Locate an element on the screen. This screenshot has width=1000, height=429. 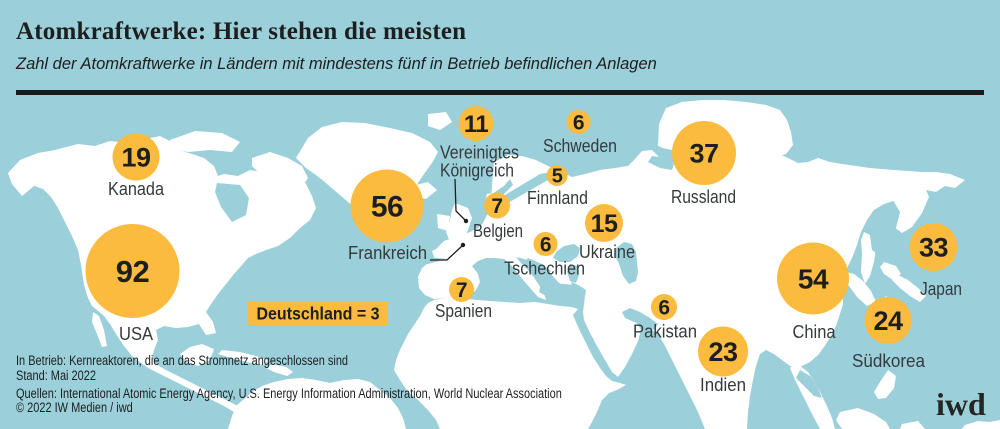
svg-text: Pakistan is located at coordinates (665, 331).